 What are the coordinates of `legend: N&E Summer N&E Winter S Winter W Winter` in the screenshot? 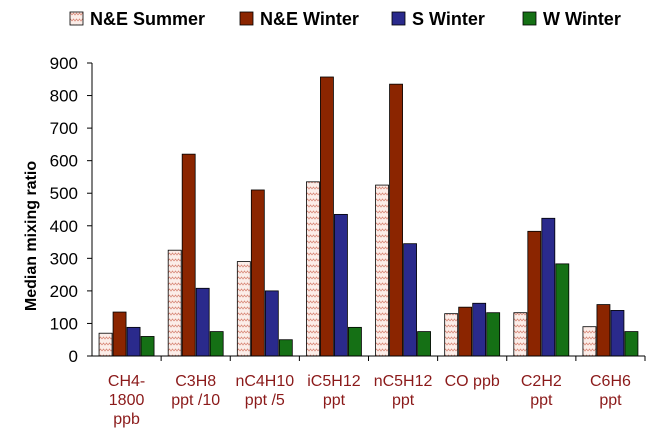 It's located at (345, 19).